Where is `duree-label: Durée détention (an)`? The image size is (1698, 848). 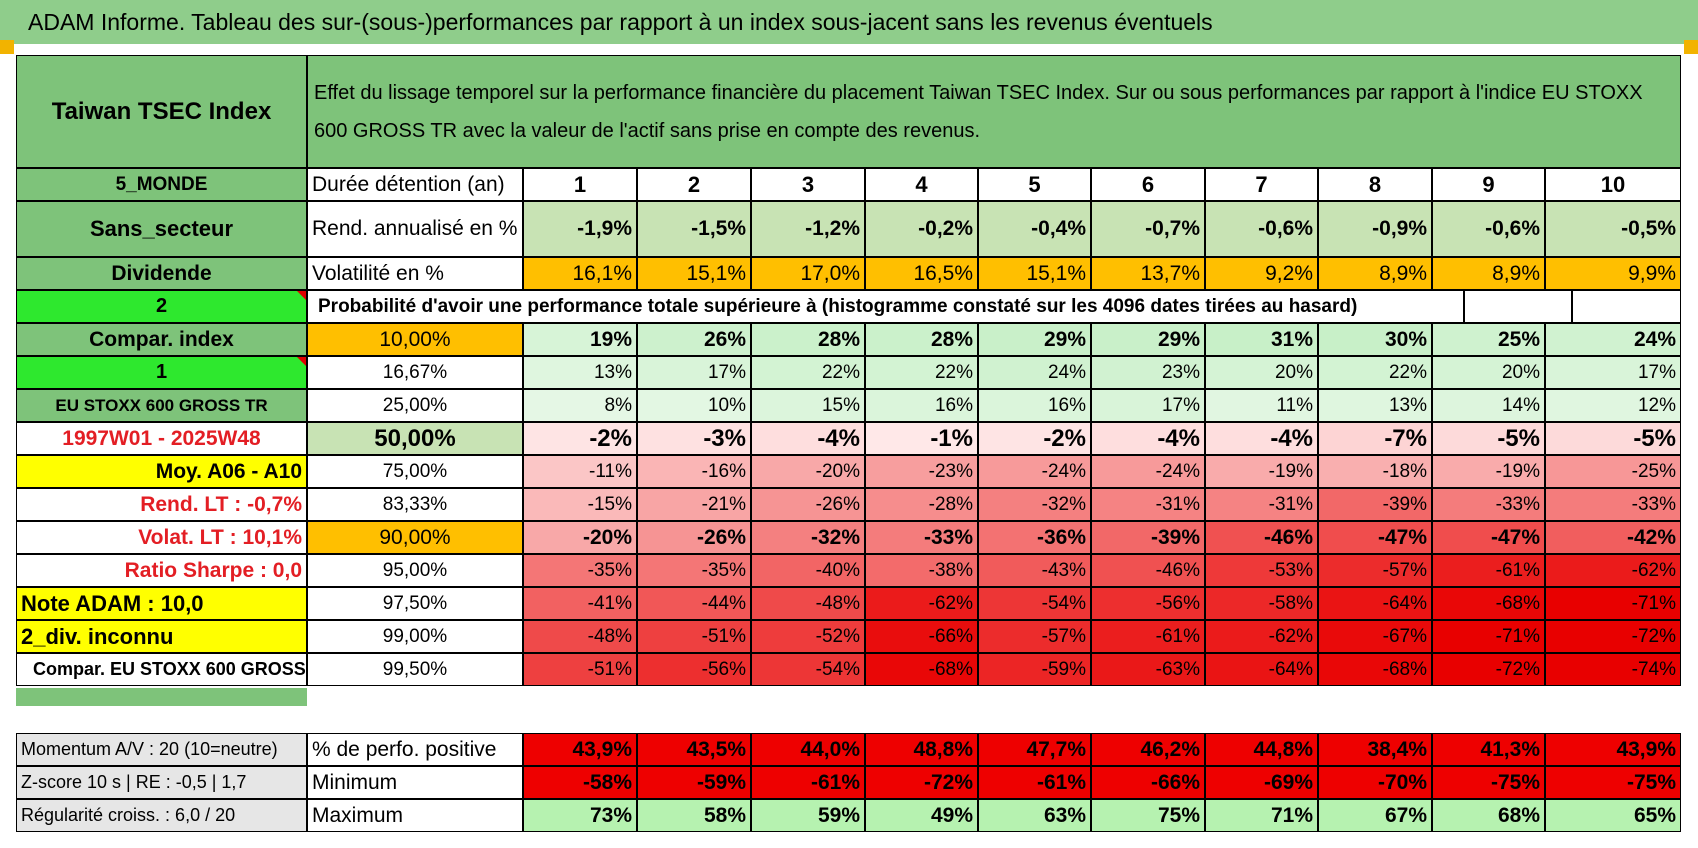 duree-label: Durée détention (an) is located at coordinates (415, 184).